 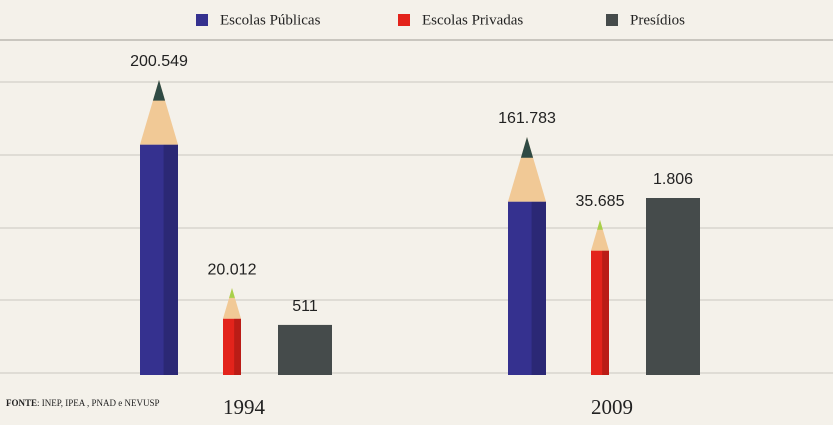 What do you see at coordinates (657, 20) in the screenshot?
I see `legend-label: Presídios` at bounding box center [657, 20].